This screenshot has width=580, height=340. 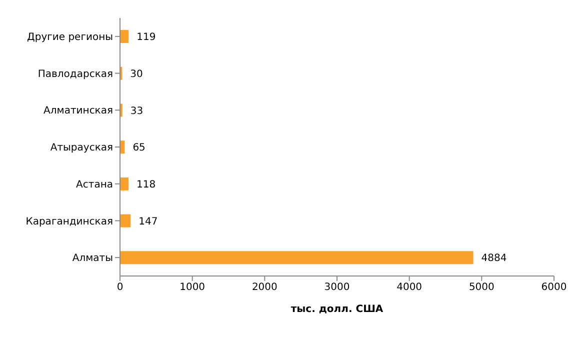 I want to click on y-tick-label: Алматинская, so click(x=78, y=111).